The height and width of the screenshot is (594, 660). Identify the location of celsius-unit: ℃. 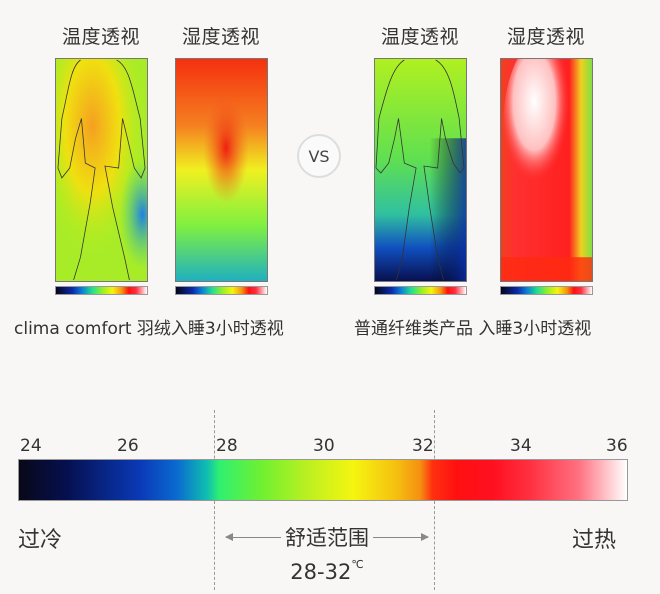
(357, 564).